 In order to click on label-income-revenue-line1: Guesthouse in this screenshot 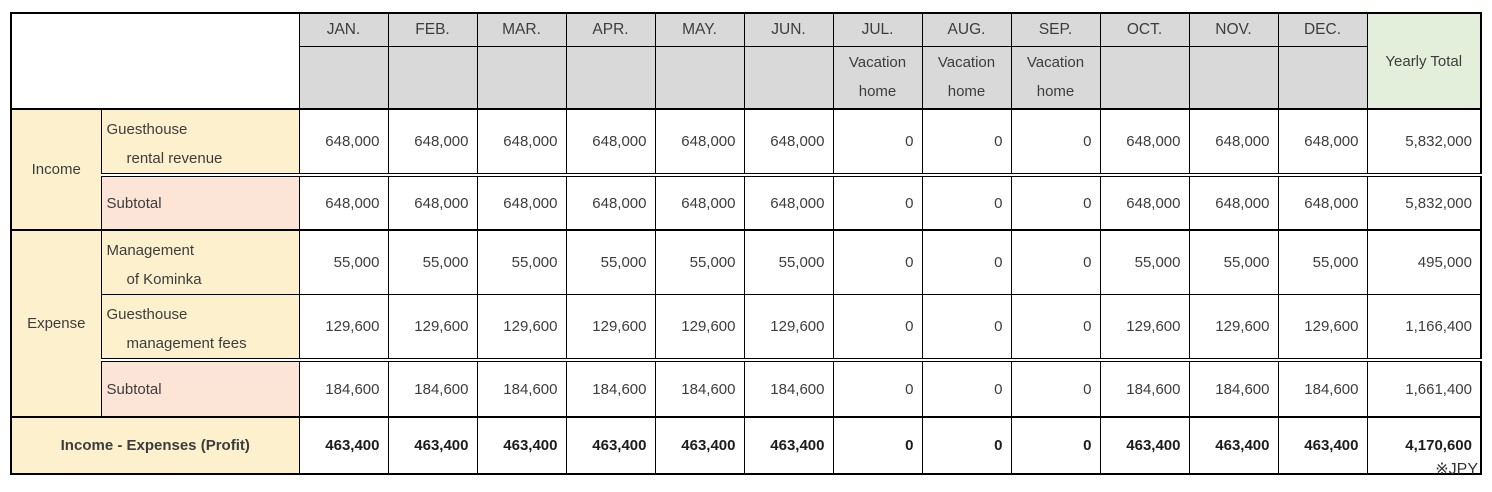, I will do `click(147, 129)`.